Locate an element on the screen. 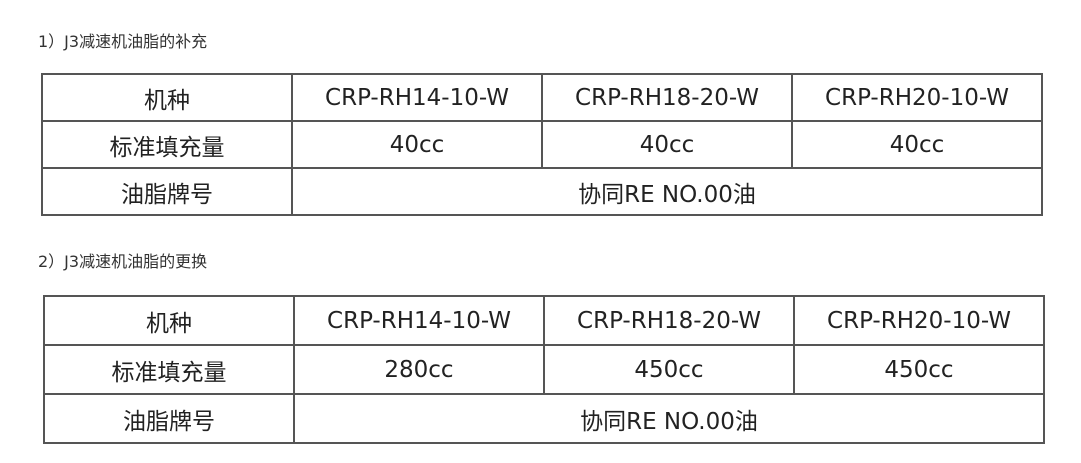 This screenshot has height=463, width=1081. table-row: 标准填充量 280cc 450cc 450cc is located at coordinates (544, 369).